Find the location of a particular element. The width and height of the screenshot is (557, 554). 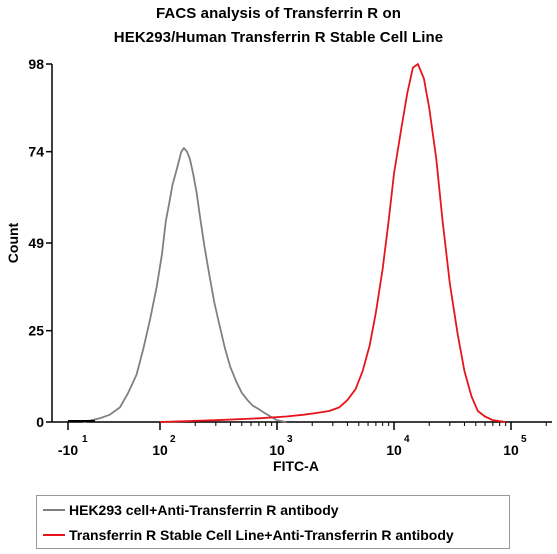

chart-title-line-1: FACS analysis of Transferrin R on is located at coordinates (278, 13).